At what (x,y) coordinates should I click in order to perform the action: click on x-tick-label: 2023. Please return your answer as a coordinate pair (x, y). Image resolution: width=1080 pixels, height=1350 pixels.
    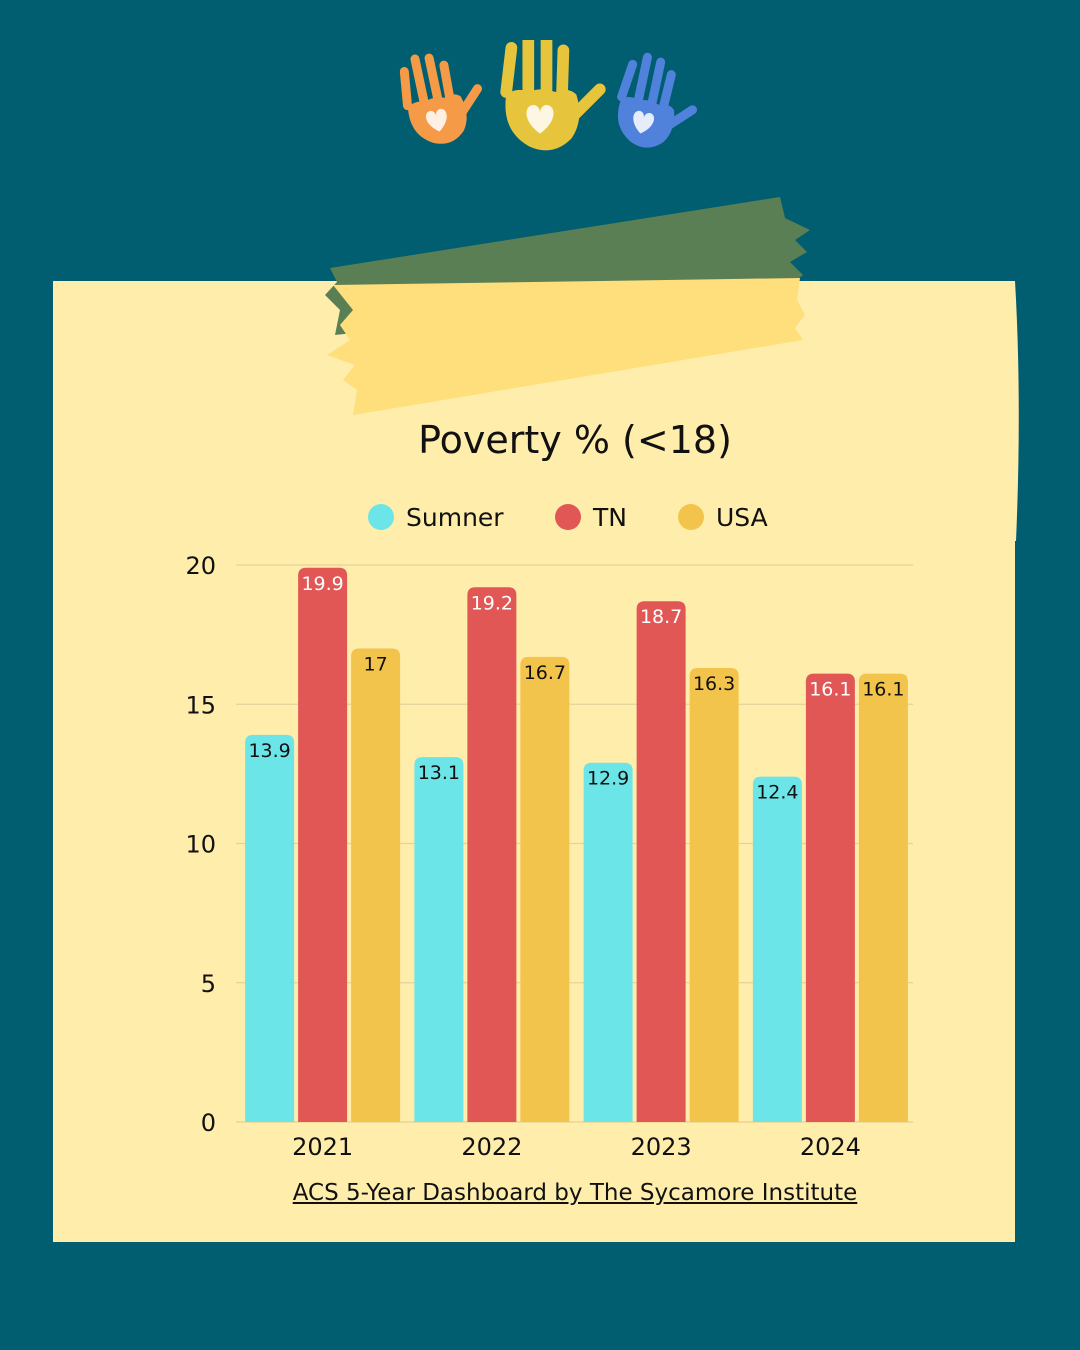
    Looking at the image, I should click on (661, 1147).